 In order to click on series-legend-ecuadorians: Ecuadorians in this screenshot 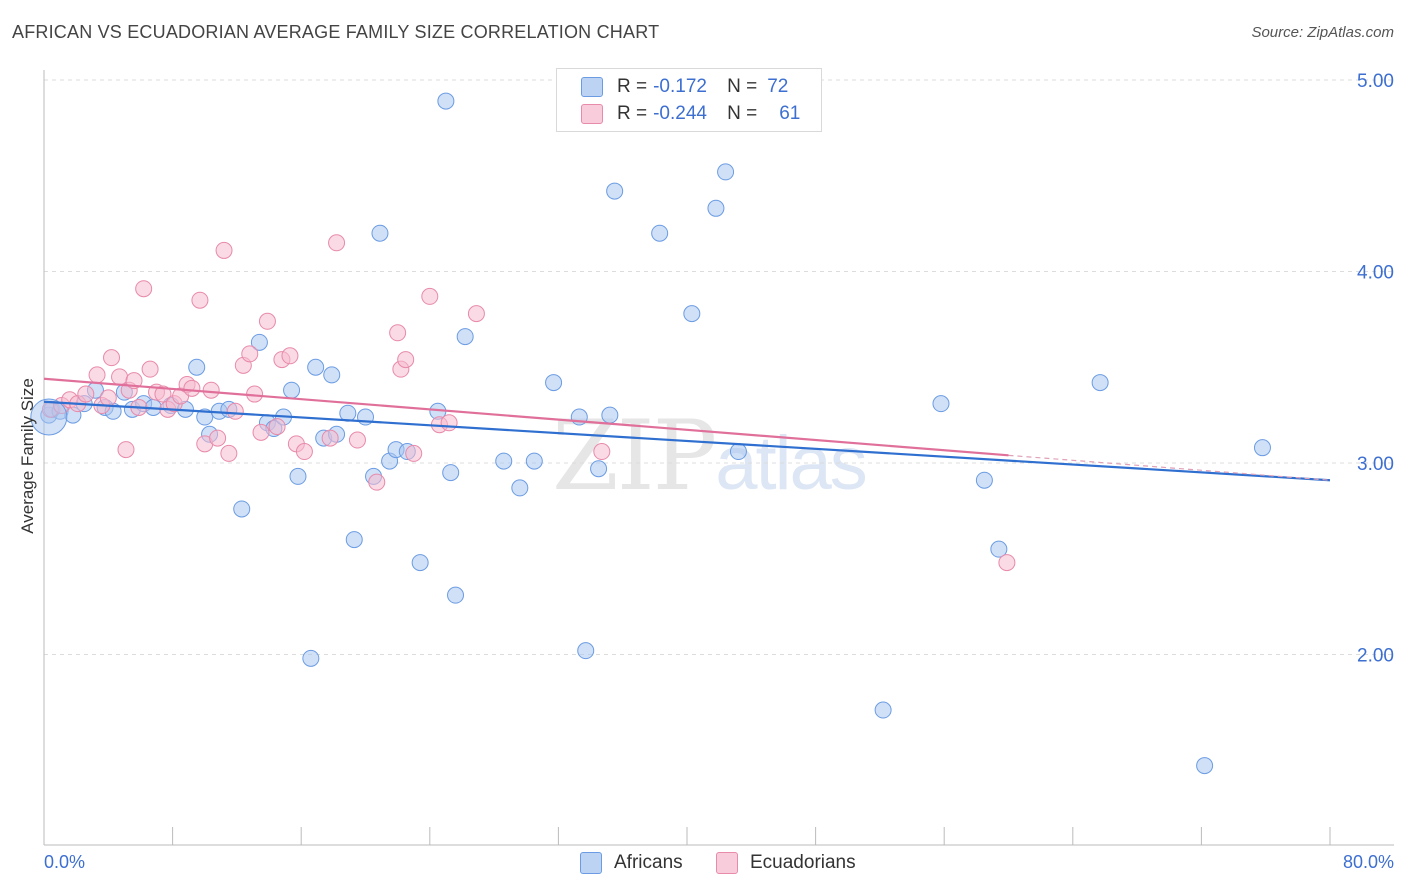, I will do `click(786, 863)`.